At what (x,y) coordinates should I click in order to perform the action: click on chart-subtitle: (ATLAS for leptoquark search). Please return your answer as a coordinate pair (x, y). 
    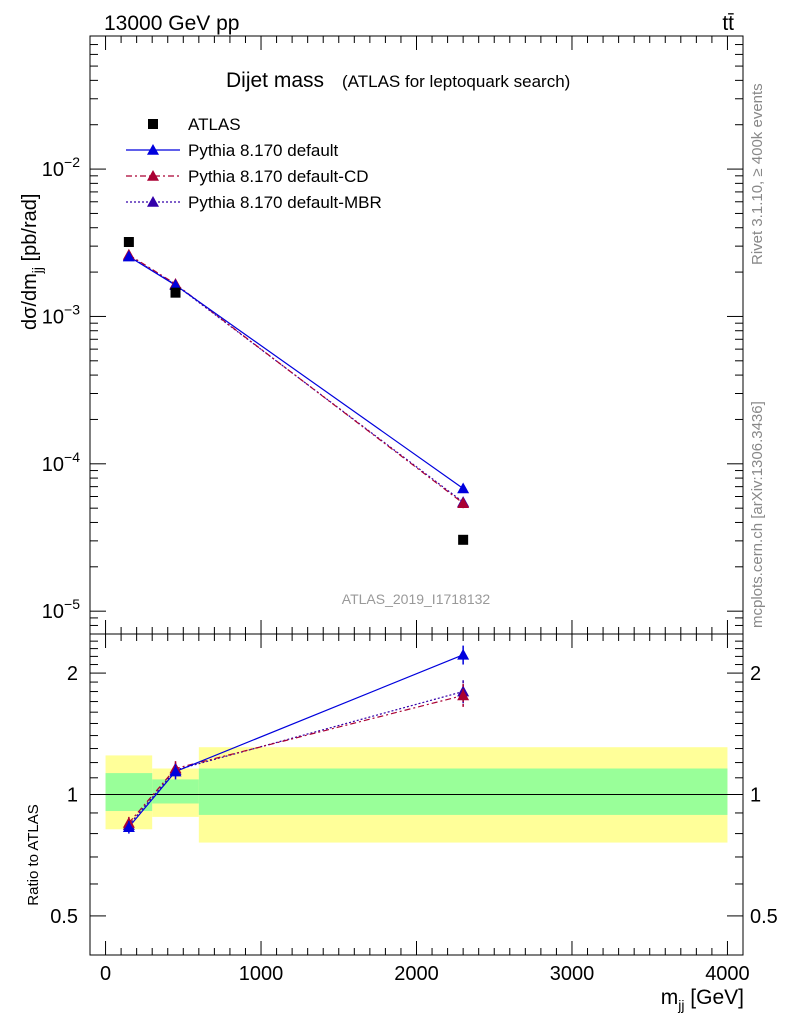
    Looking at the image, I should click on (456, 81).